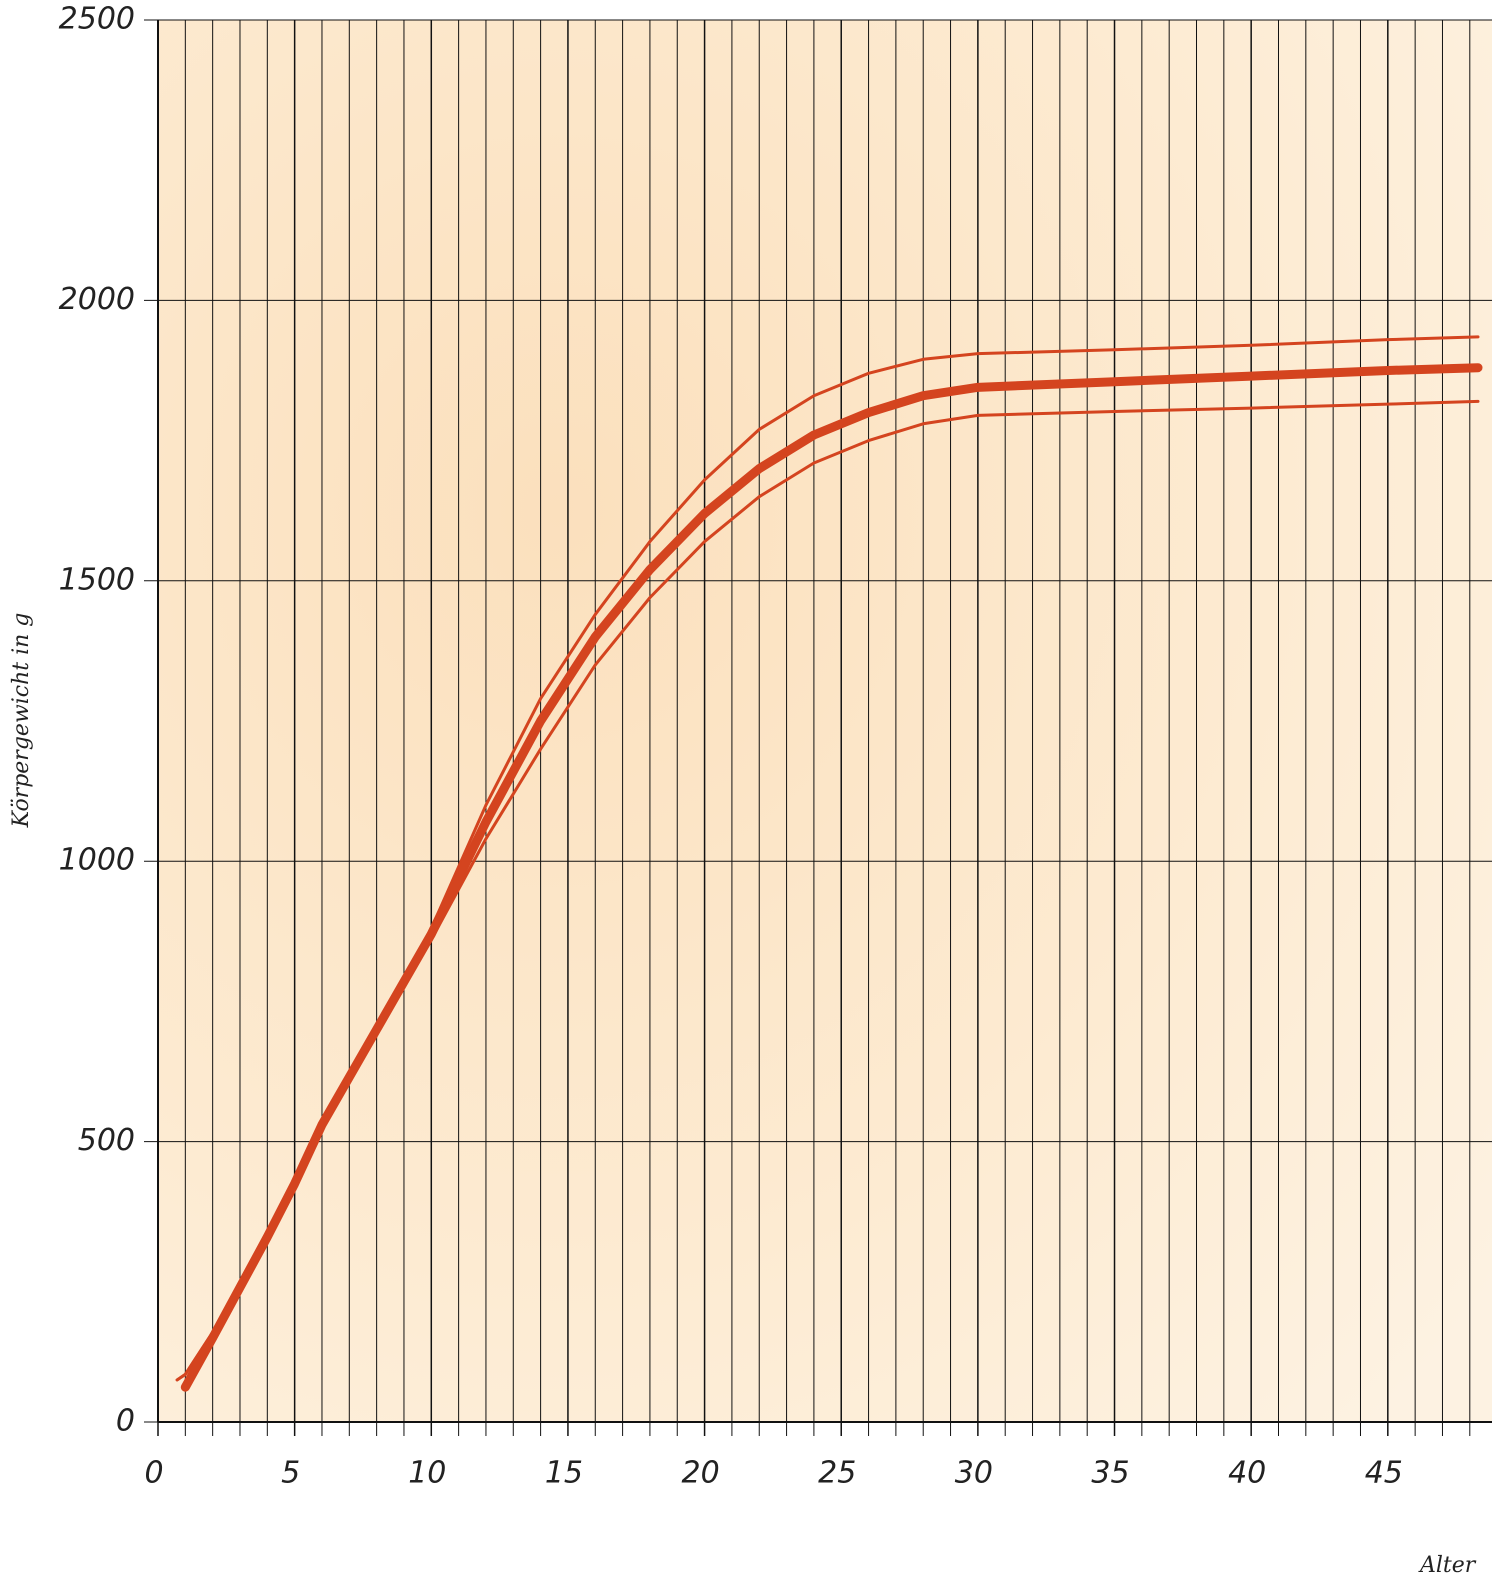  What do you see at coordinates (1447, 1565) in the screenshot?
I see `x-axis-title: Alter` at bounding box center [1447, 1565].